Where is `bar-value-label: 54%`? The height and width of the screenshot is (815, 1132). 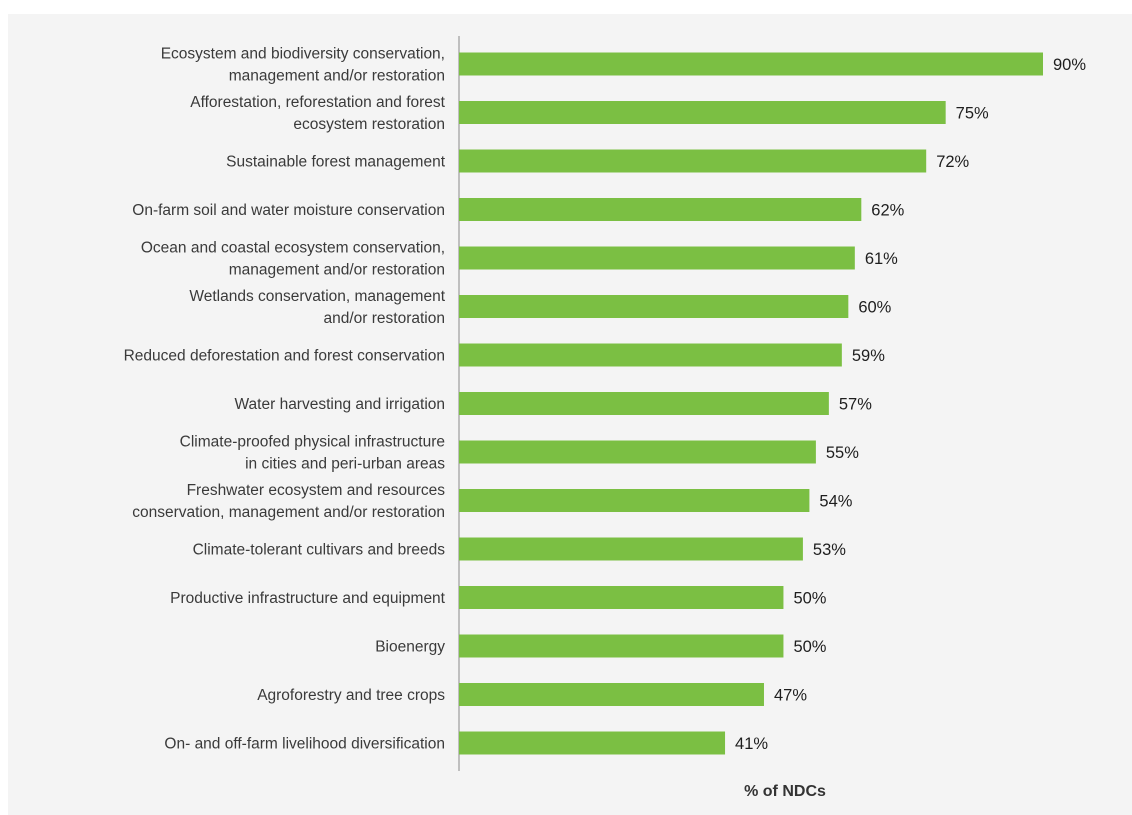 bar-value-label: 54% is located at coordinates (835, 502).